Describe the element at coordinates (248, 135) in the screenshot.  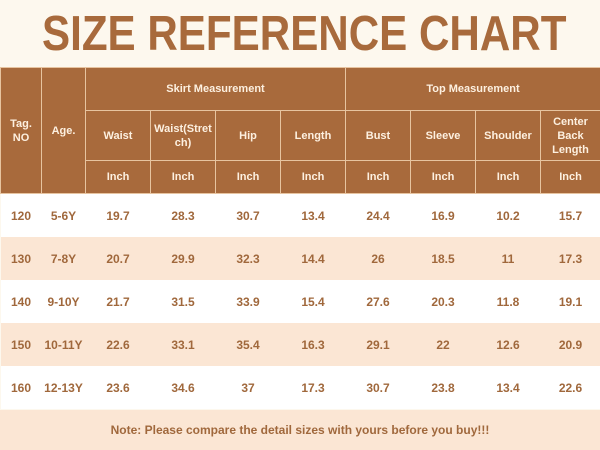
I see `column-header: Hip` at that location.